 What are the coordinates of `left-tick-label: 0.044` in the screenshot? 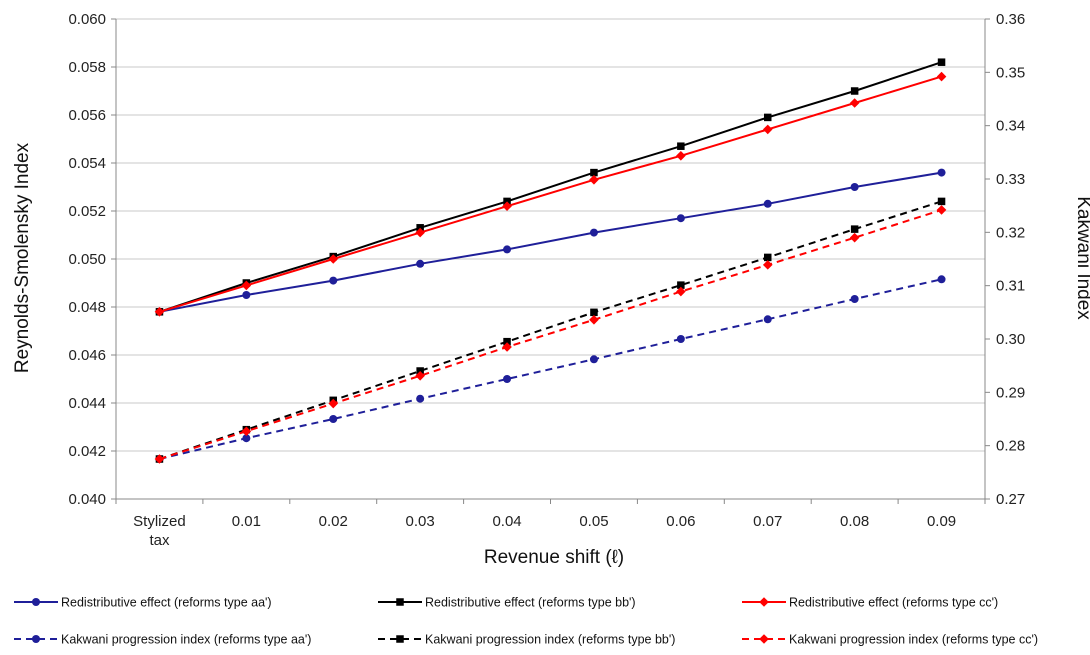 It's located at (87, 403).